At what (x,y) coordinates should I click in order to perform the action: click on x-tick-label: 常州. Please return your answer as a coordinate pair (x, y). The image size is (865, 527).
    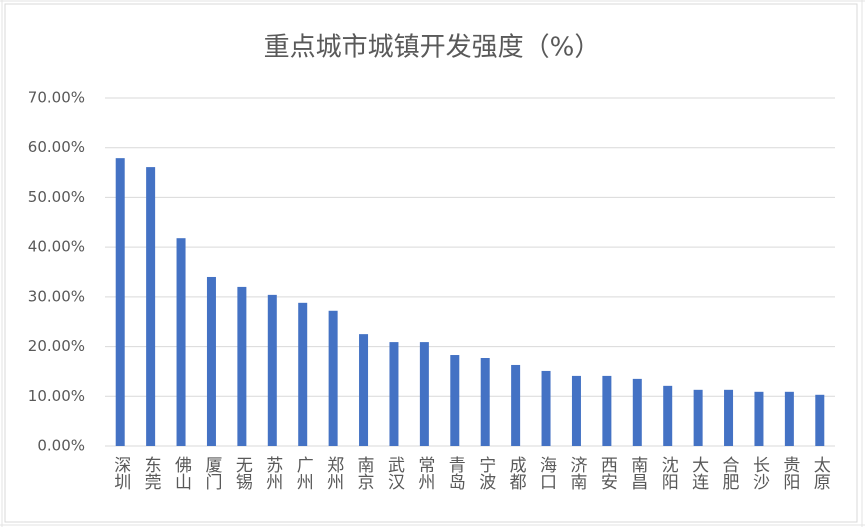
    Looking at the image, I should click on (424, 473).